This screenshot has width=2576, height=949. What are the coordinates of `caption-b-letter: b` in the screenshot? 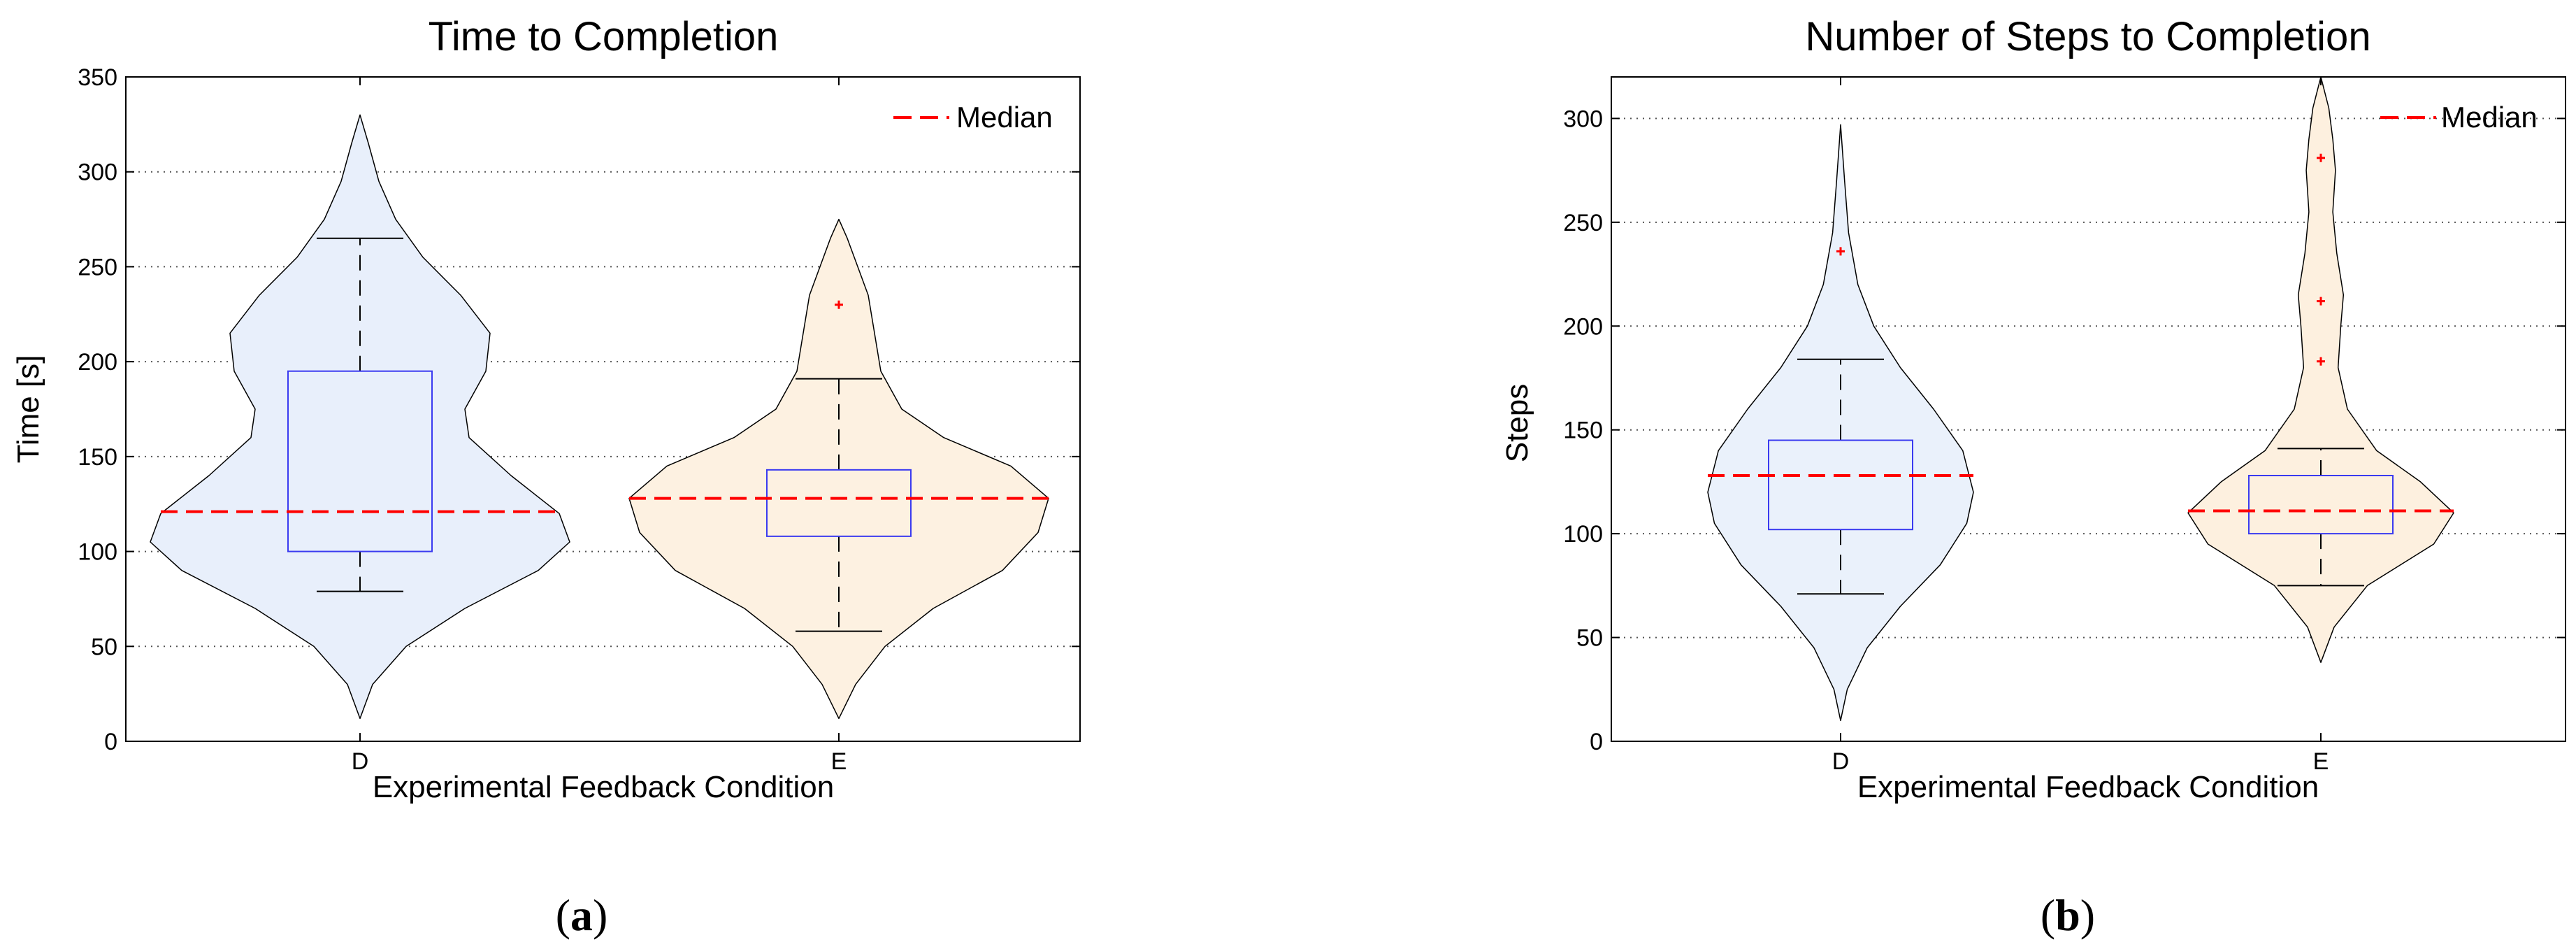 It's located at (2067, 915).